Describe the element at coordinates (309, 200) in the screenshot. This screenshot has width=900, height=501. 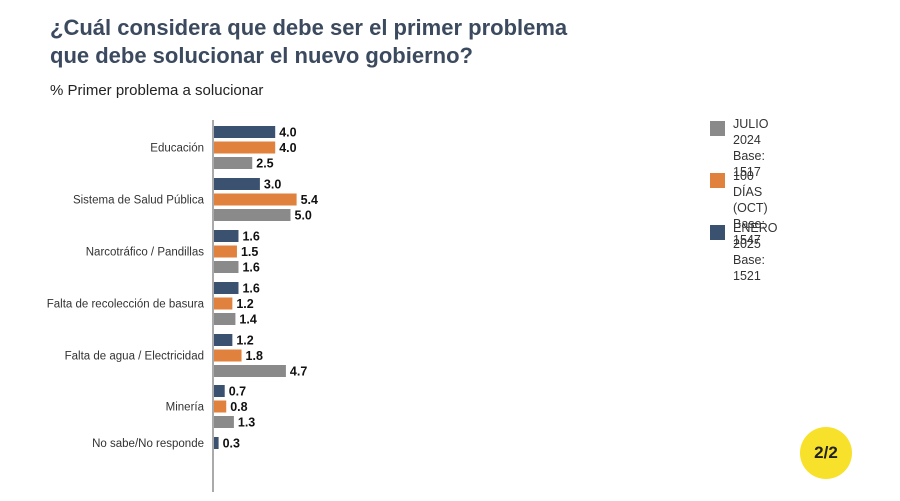
I see `data-label: 5.4` at that location.